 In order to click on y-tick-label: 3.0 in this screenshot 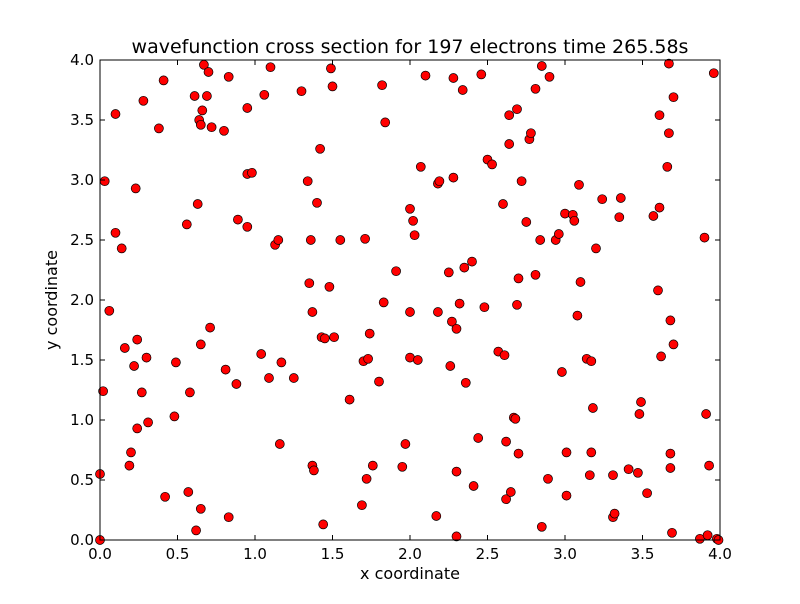, I will do `click(82, 180)`.